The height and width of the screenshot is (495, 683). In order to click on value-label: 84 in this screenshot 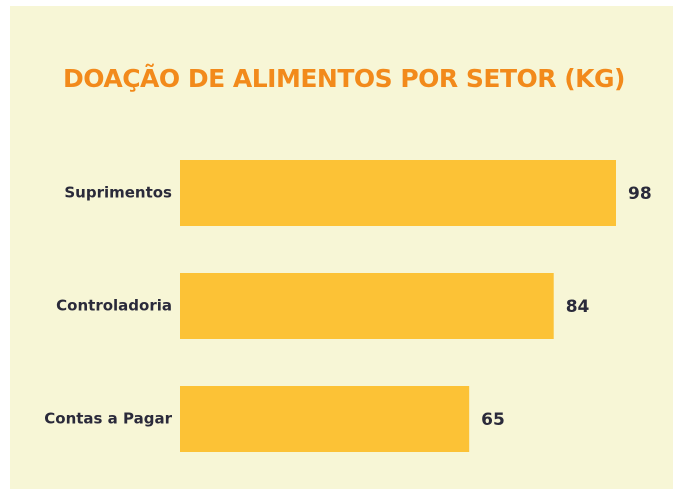, I will do `click(578, 307)`.